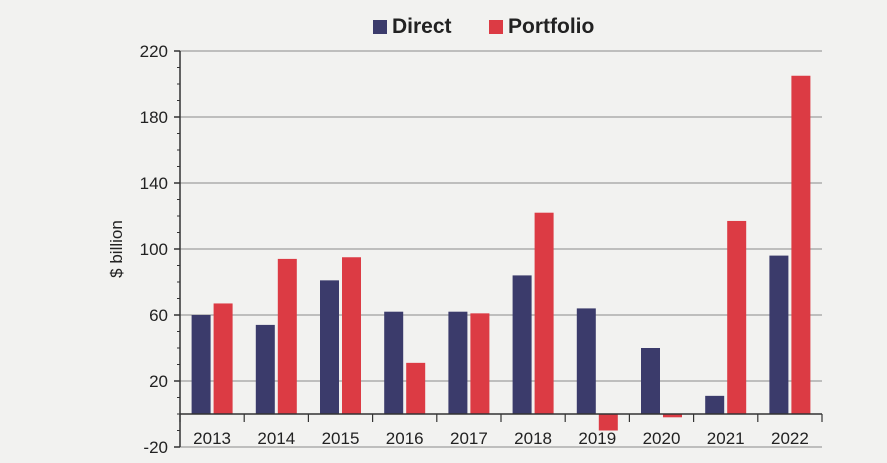  What do you see at coordinates (726, 438) in the screenshot?
I see `x-tick-label: 2021` at bounding box center [726, 438].